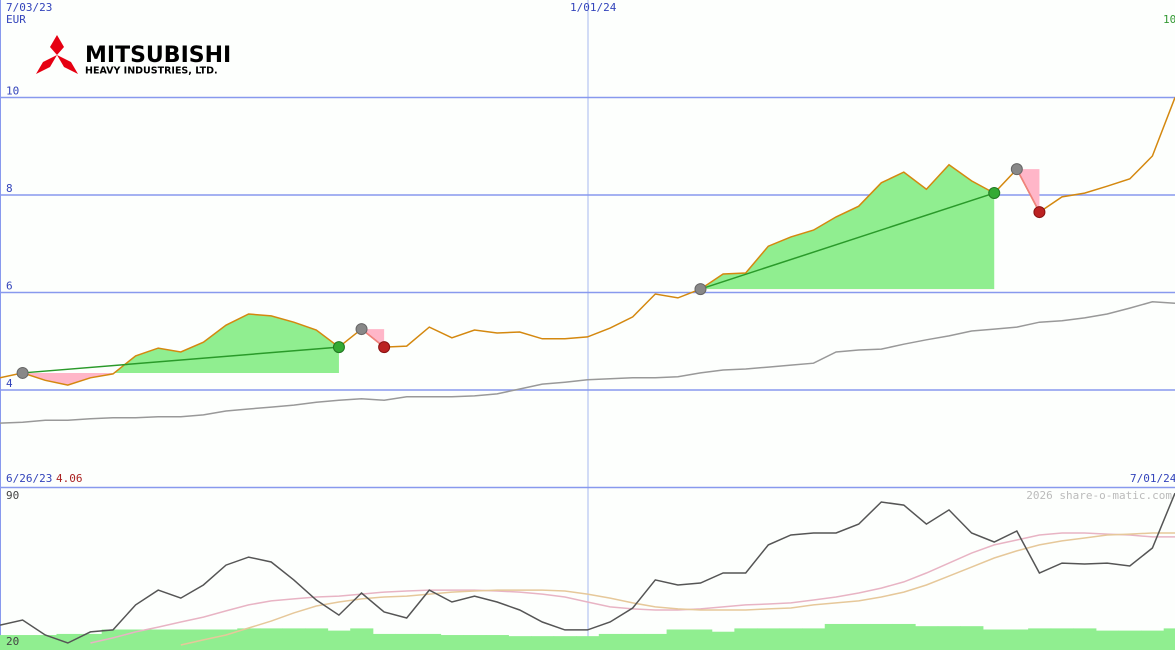 This screenshot has width=1175, height=650. What do you see at coordinates (9, 383) in the screenshot?
I see `y-tick-label: 4` at bounding box center [9, 383].